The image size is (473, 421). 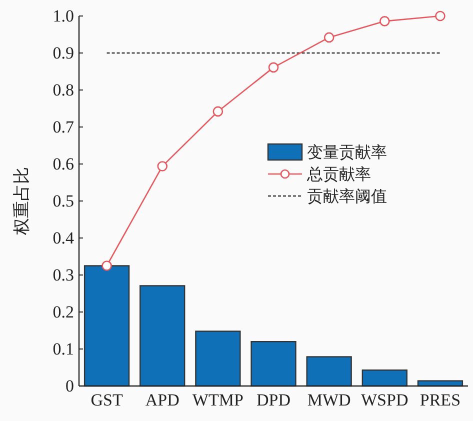 What do you see at coordinates (63, 349) in the screenshot?
I see `y-tick-label: 0.1` at bounding box center [63, 349].